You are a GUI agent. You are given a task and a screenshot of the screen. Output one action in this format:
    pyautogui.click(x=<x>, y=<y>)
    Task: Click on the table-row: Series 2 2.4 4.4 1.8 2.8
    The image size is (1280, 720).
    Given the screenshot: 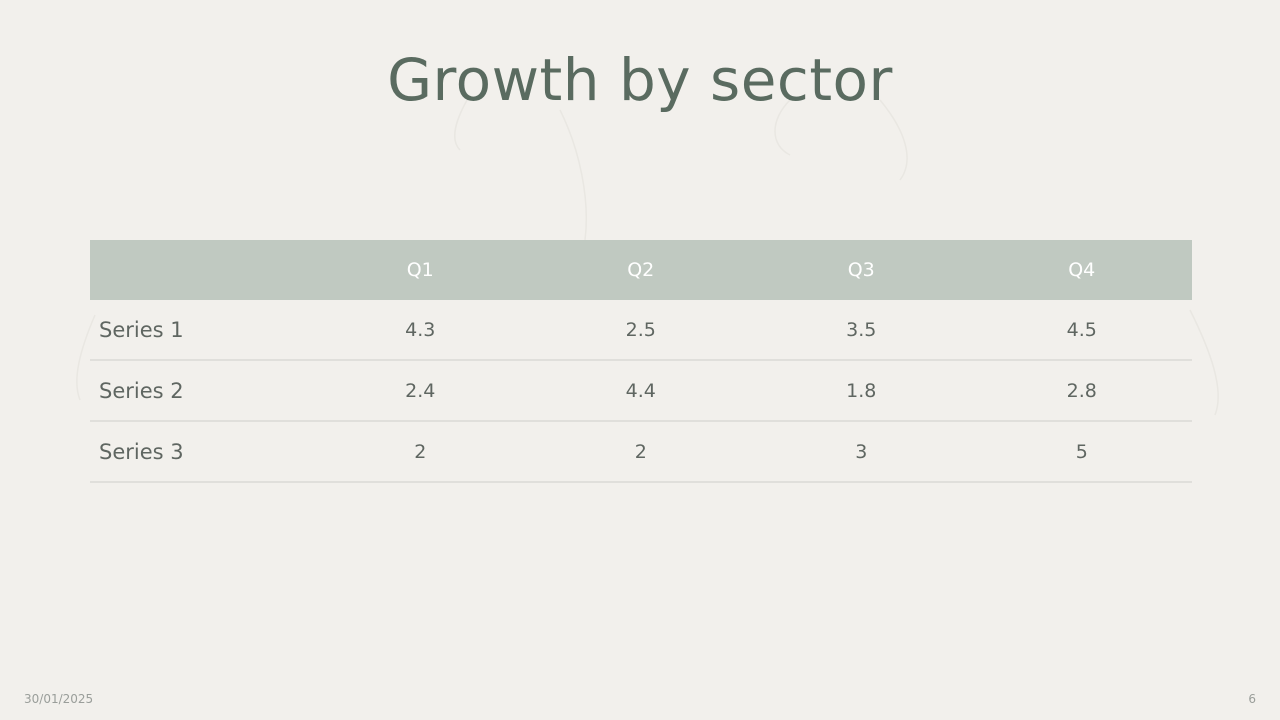 What is the action you would take?
    pyautogui.click(x=641, y=391)
    